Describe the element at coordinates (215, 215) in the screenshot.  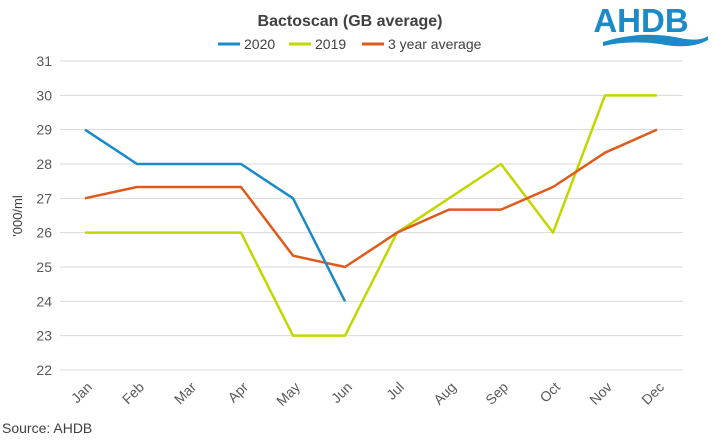
I see `series-line-2020` at that location.